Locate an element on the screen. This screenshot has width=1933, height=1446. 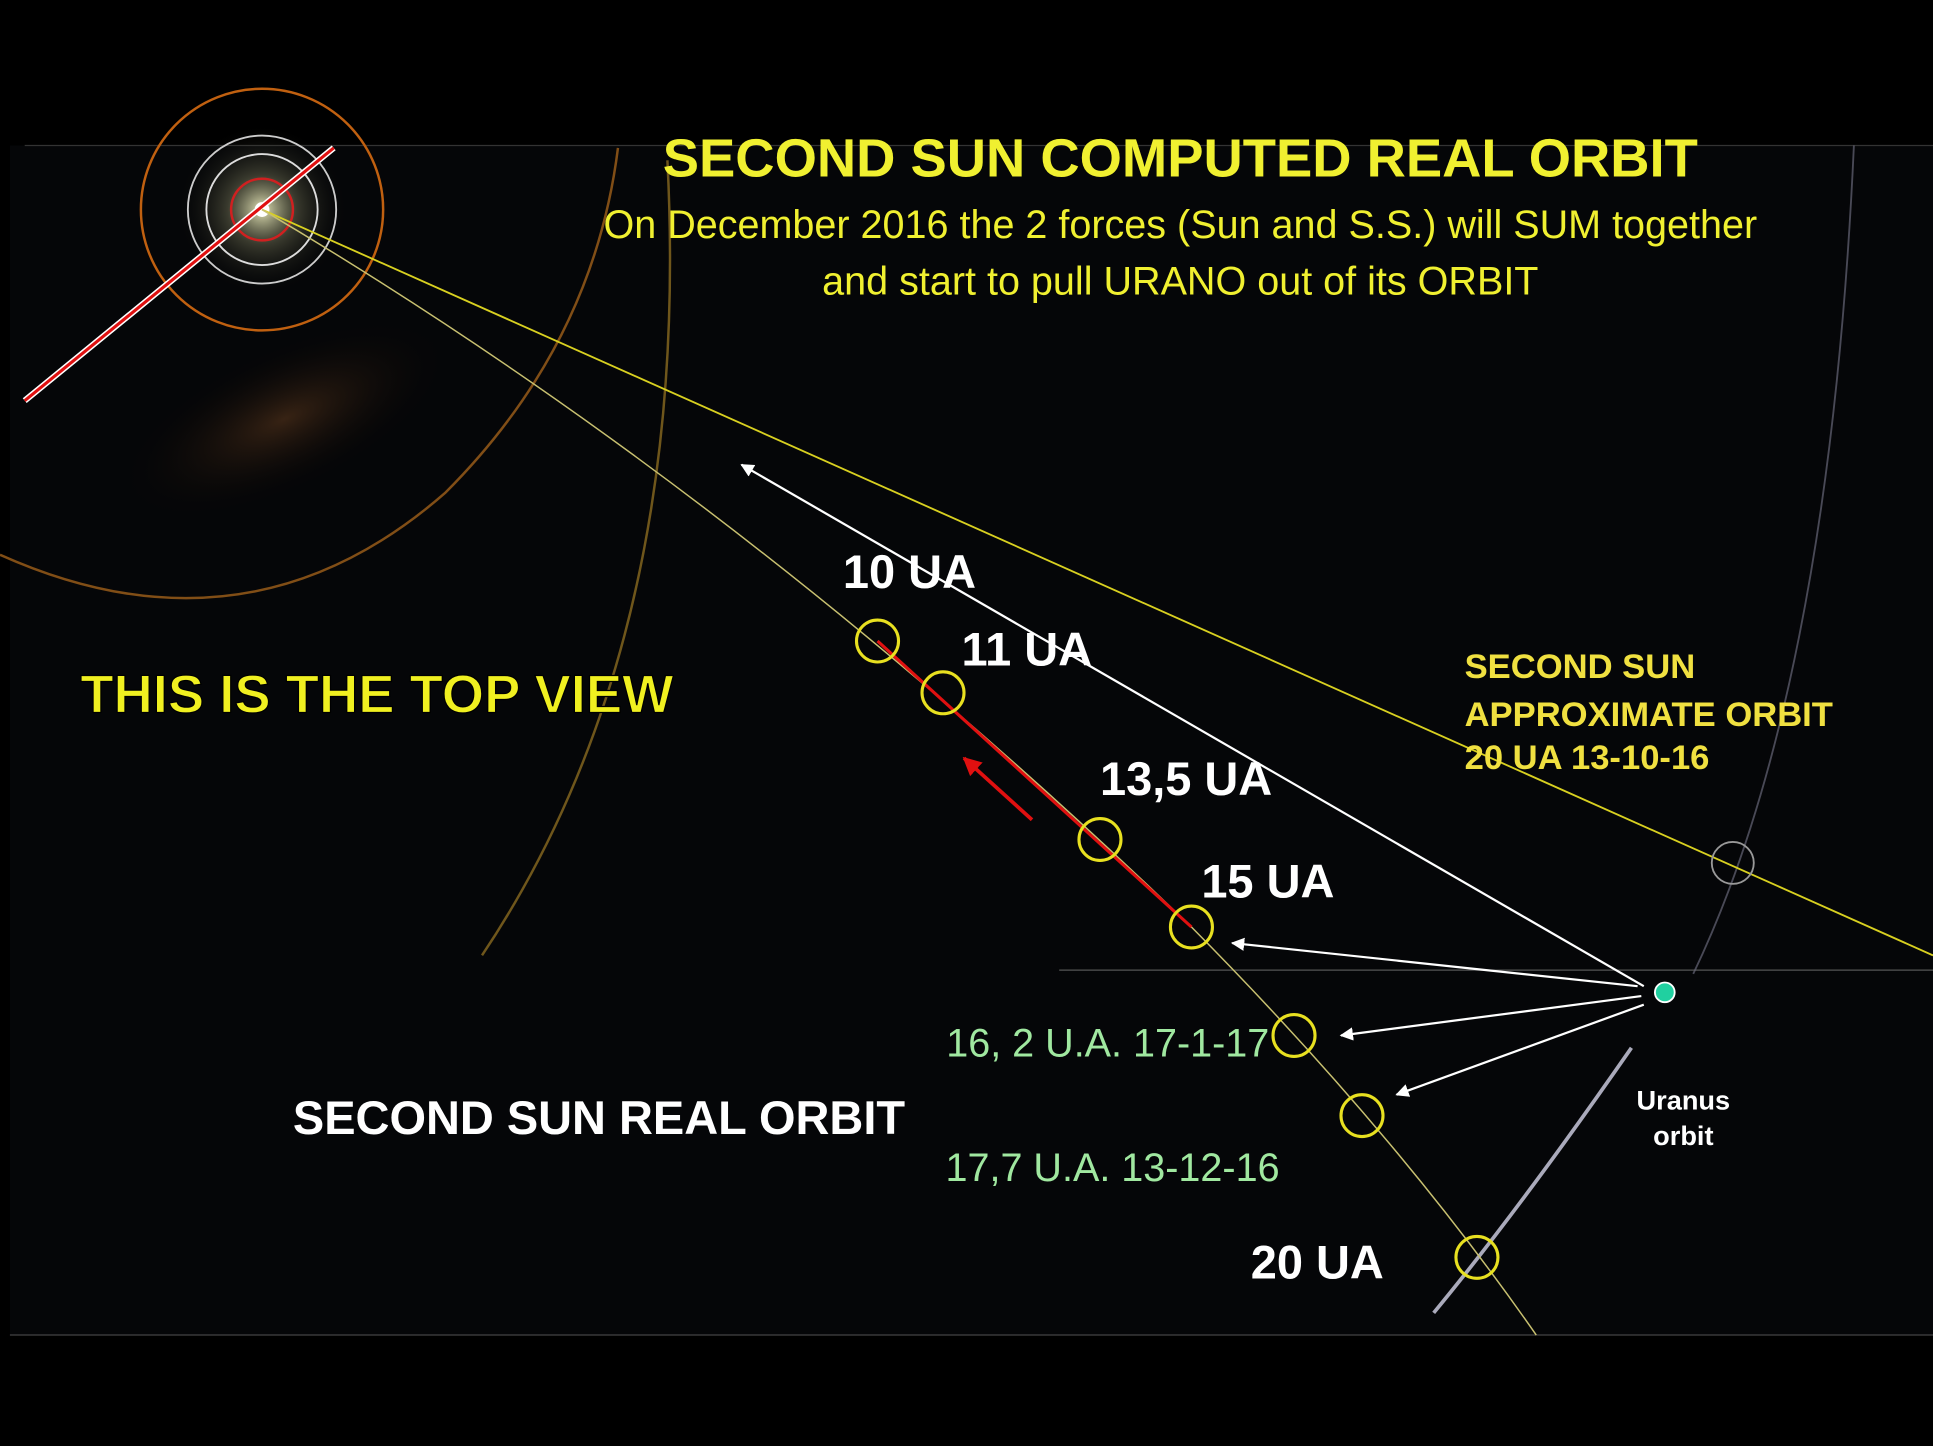
axis-line is located at coordinates (179, 274).